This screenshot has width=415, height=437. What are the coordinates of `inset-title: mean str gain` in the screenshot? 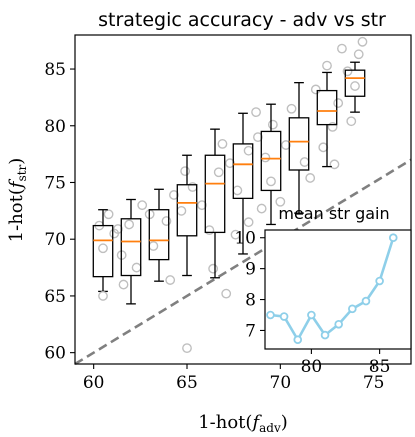 It's located at (333, 213).